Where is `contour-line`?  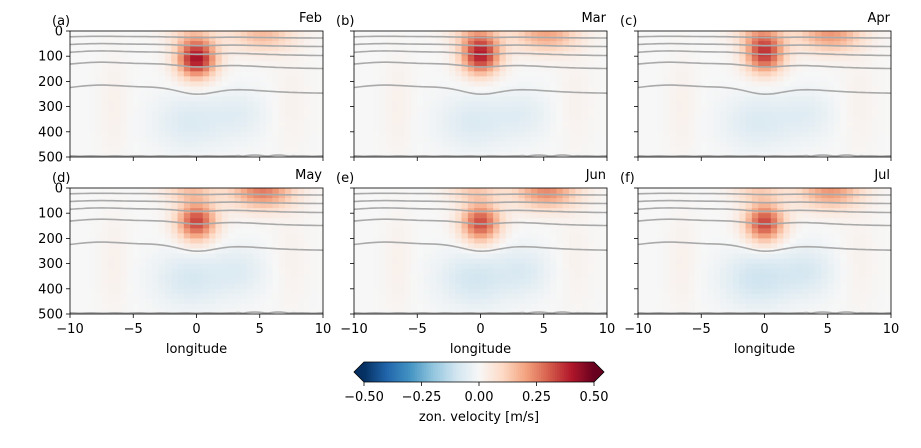 contour-line is located at coordinates (764, 53).